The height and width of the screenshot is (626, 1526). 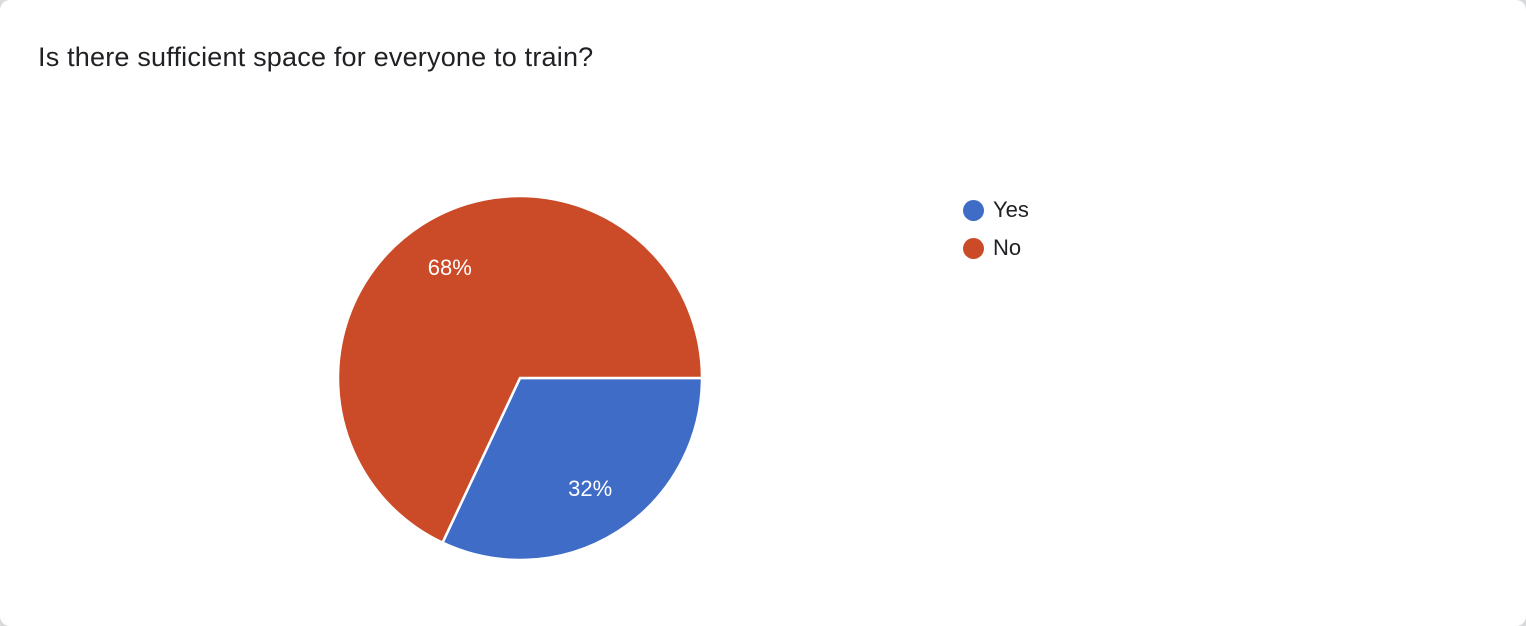 What do you see at coordinates (996, 229) in the screenshot?
I see `chart-legend: Yes No` at bounding box center [996, 229].